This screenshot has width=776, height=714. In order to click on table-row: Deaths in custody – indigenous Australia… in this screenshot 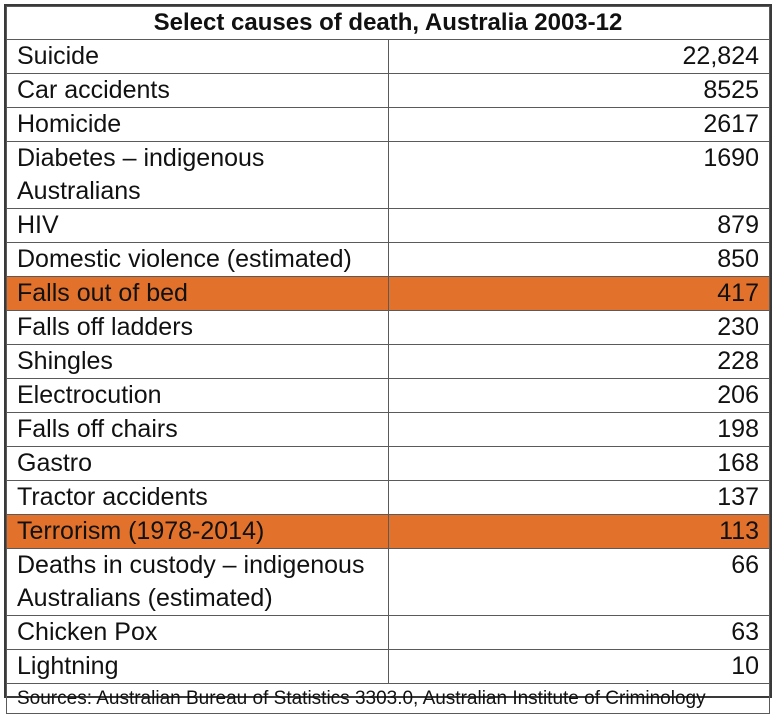, I will do `click(388, 582)`.